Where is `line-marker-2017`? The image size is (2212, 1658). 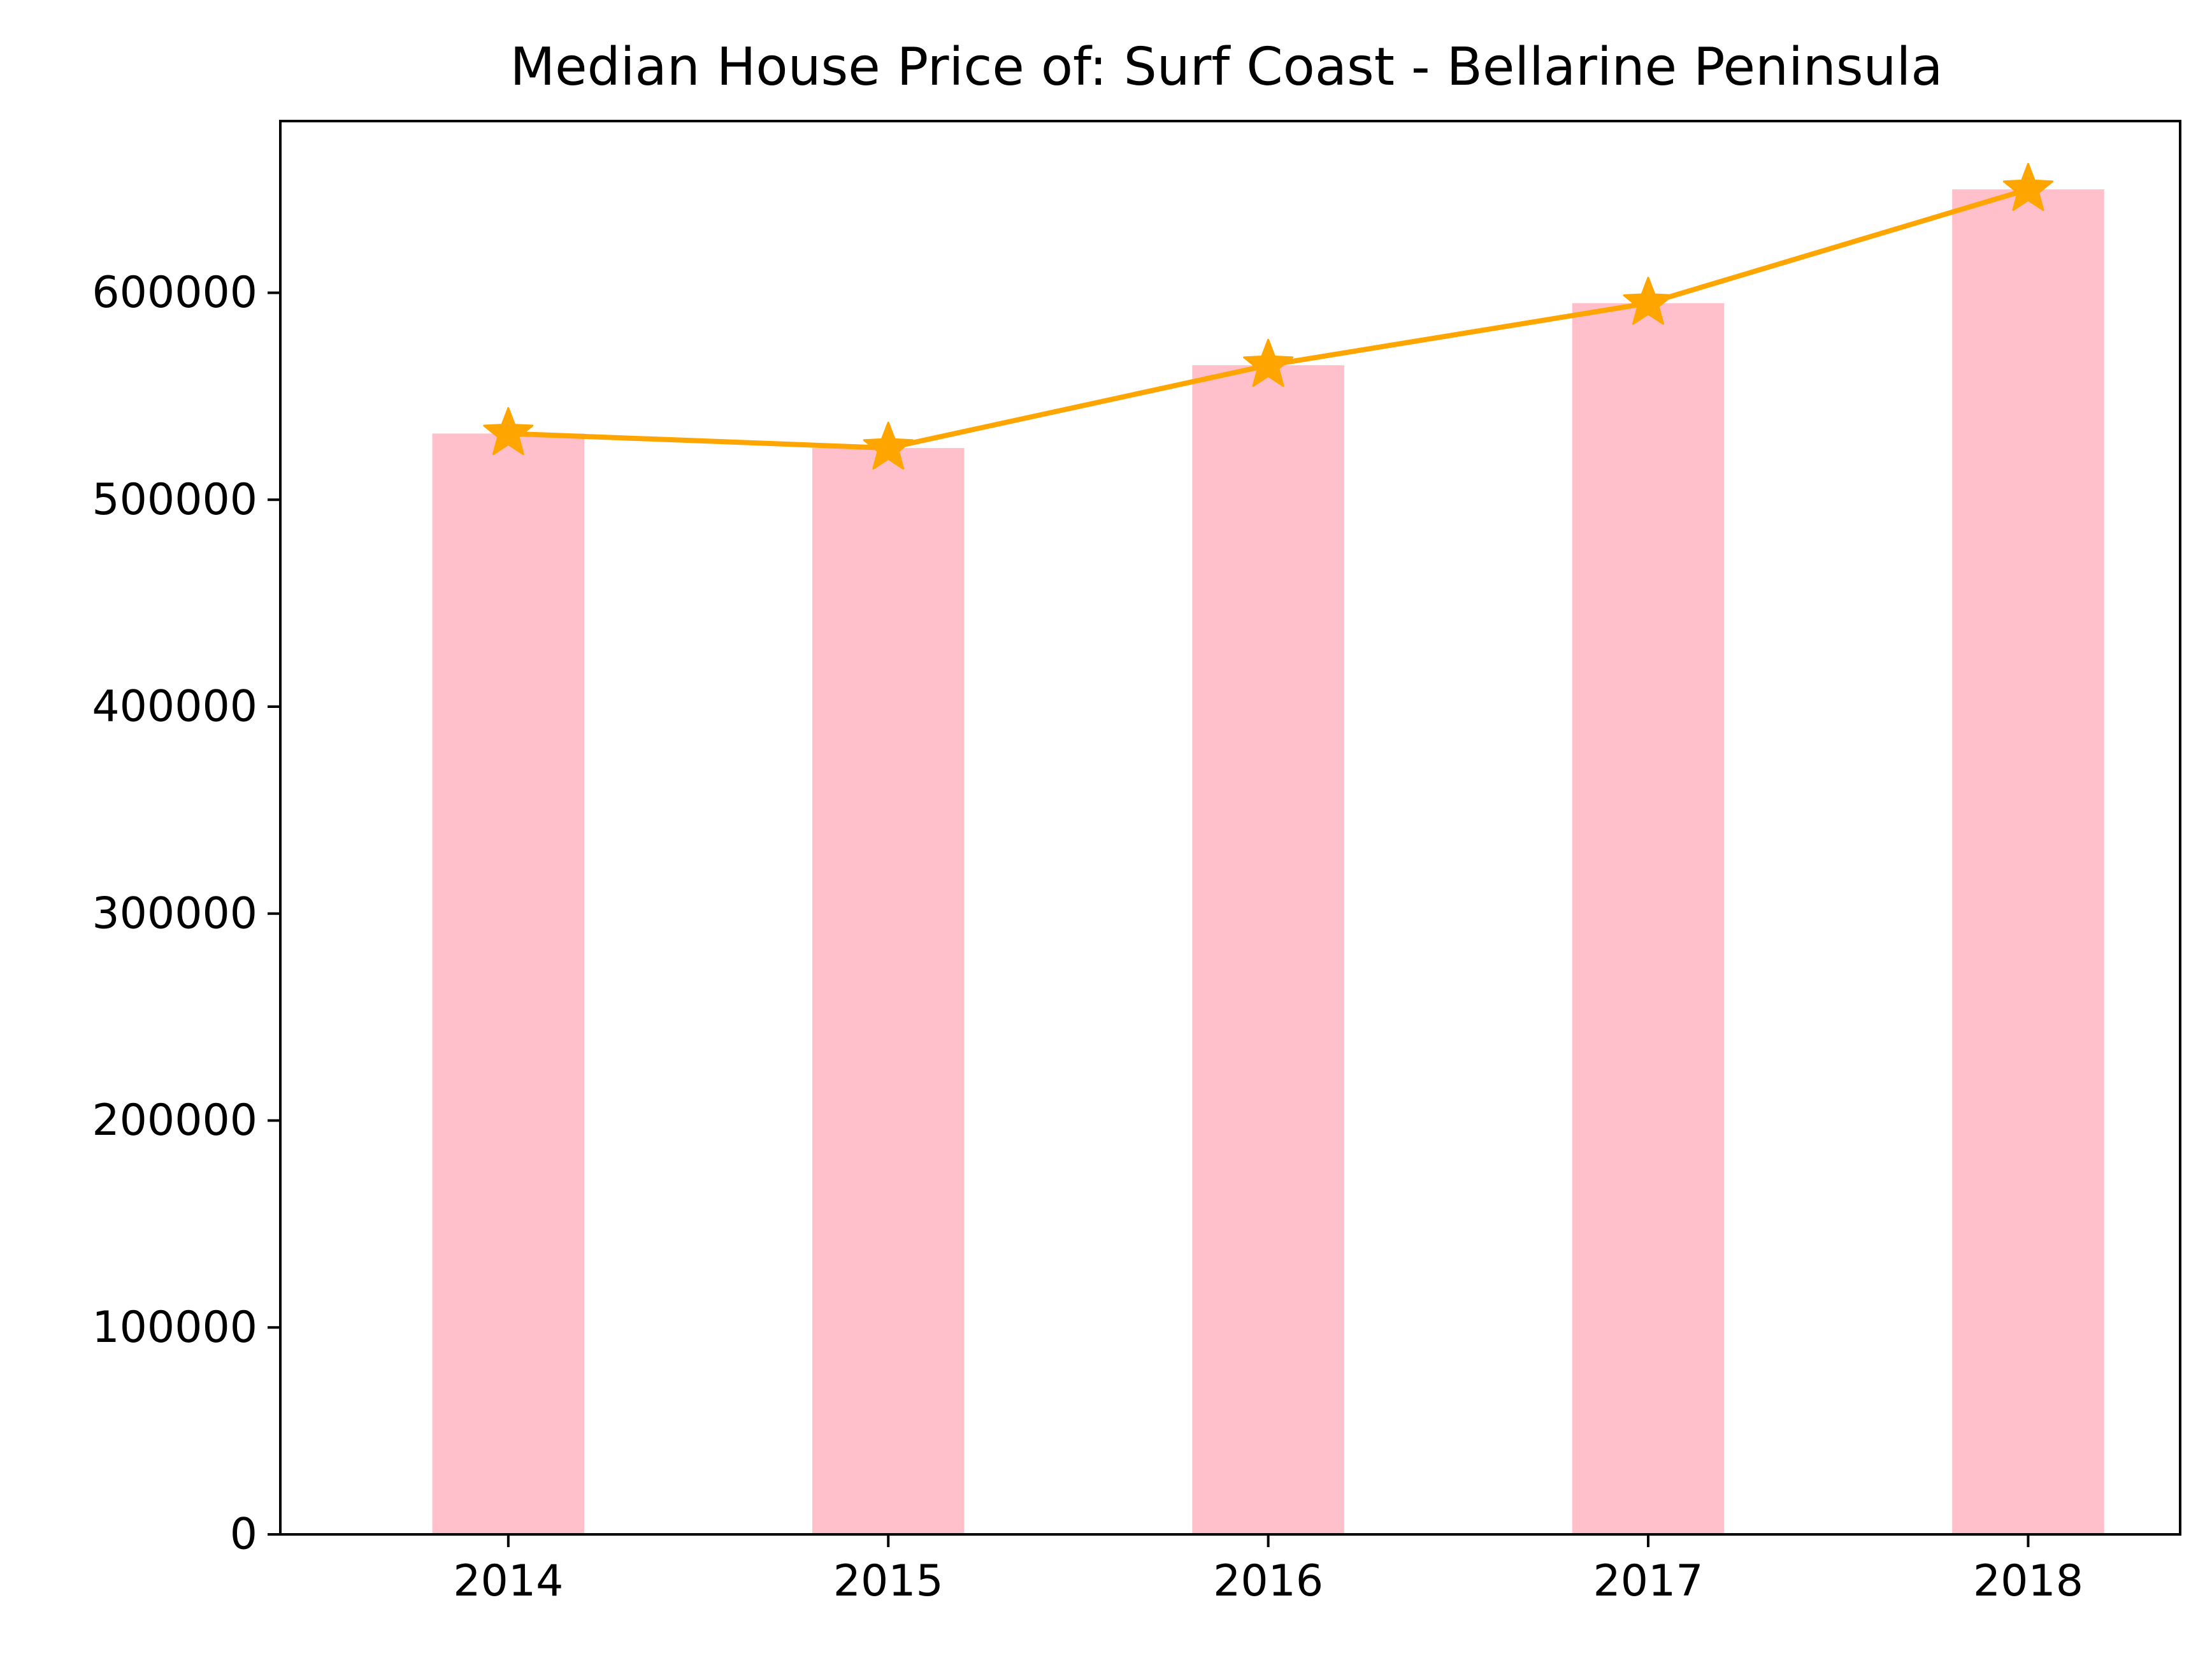 line-marker-2017 is located at coordinates (1648, 301).